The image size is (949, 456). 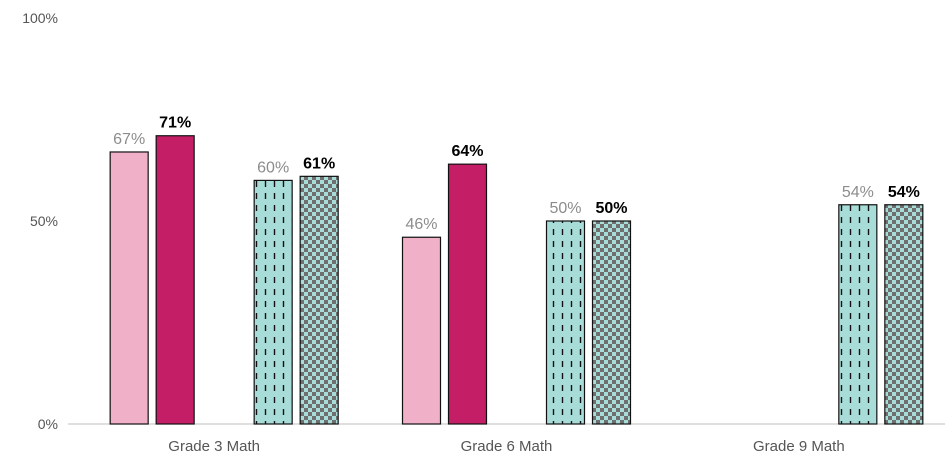 I want to click on data-label: 64%, so click(x=467, y=151).